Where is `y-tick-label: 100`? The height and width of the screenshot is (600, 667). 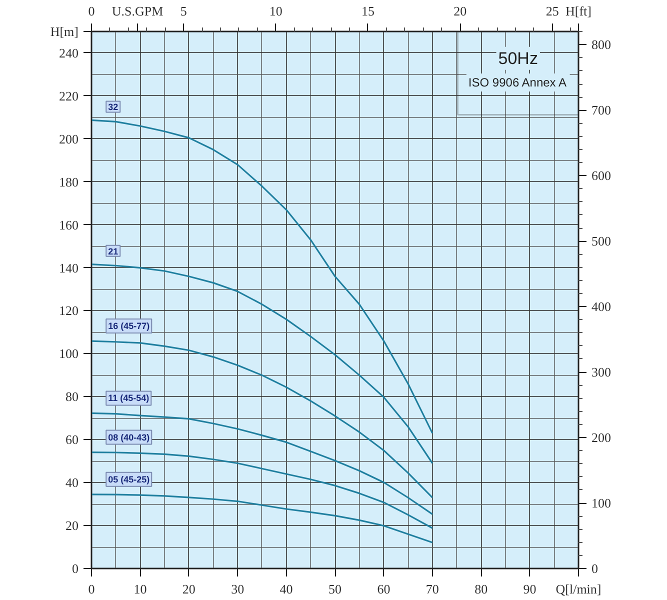 y-tick-label: 100 is located at coordinates (68, 354).